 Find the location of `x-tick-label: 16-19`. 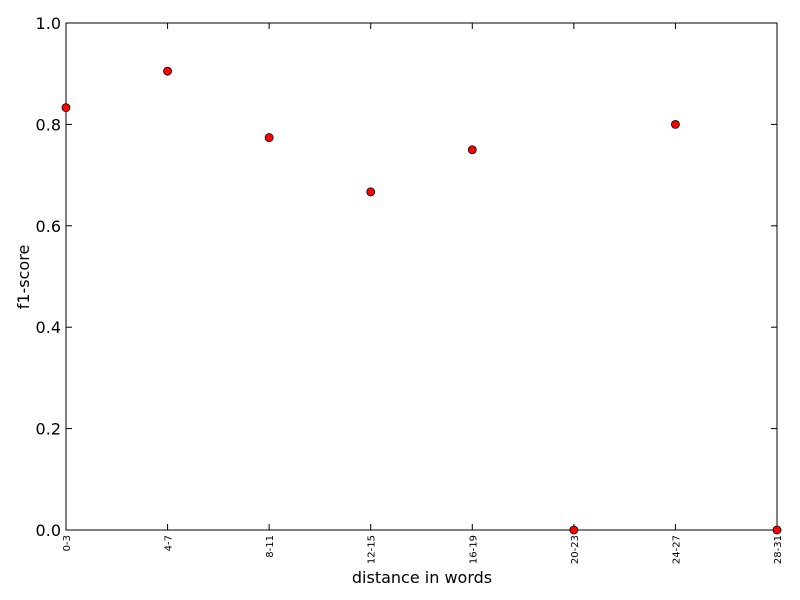

x-tick-label: 16-19 is located at coordinates (473, 549).